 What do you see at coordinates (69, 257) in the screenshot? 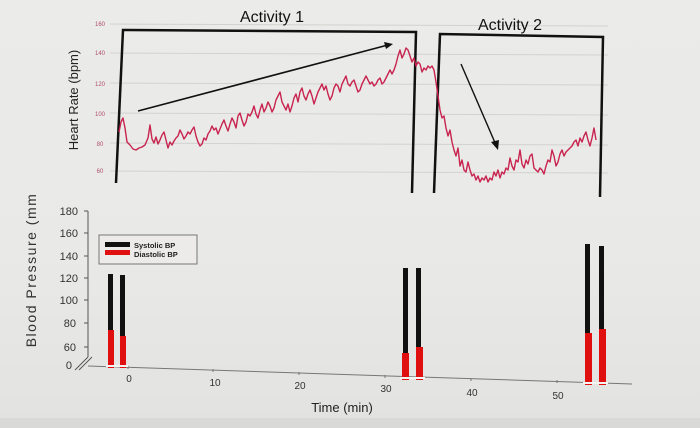
I see `bp-tick: 140` at bounding box center [69, 257].